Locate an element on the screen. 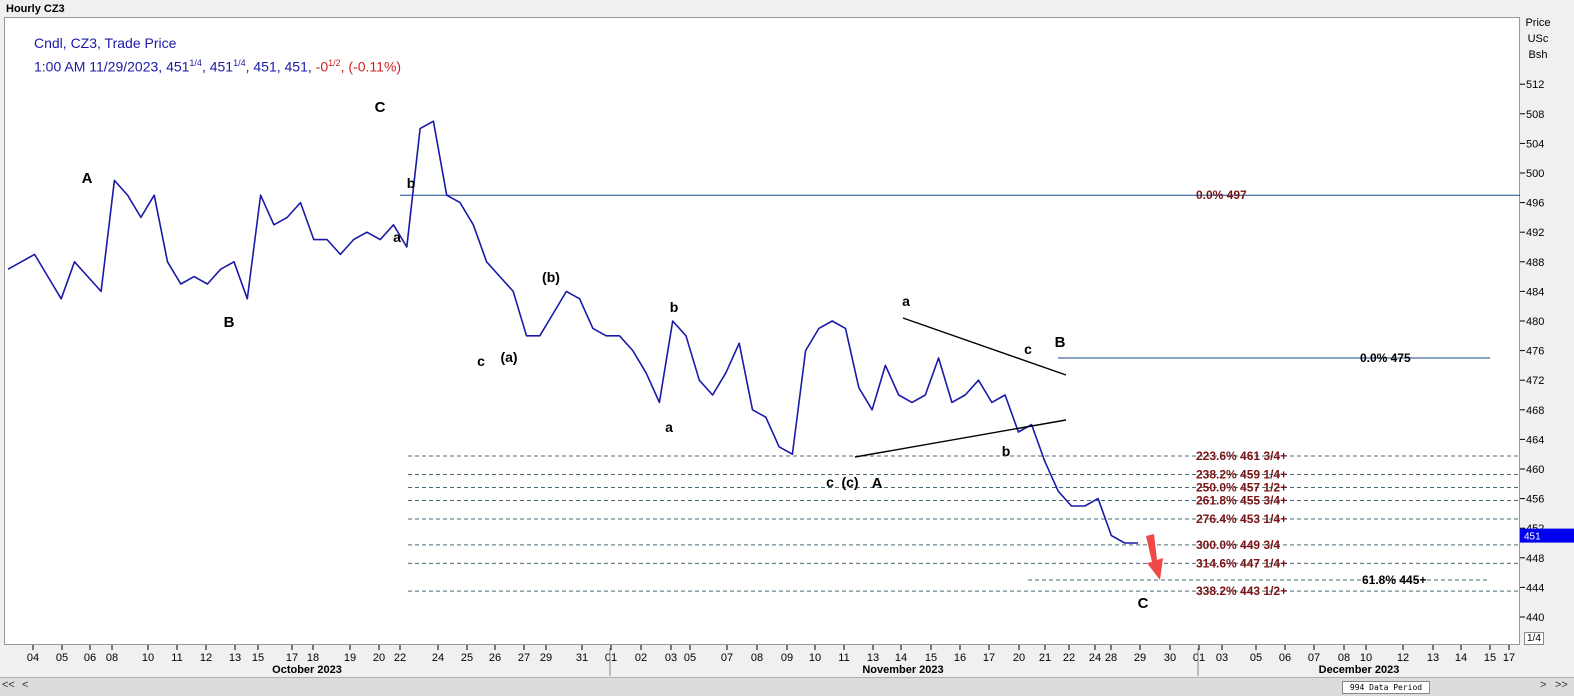  x-tick-label: 22 is located at coordinates (400, 658).